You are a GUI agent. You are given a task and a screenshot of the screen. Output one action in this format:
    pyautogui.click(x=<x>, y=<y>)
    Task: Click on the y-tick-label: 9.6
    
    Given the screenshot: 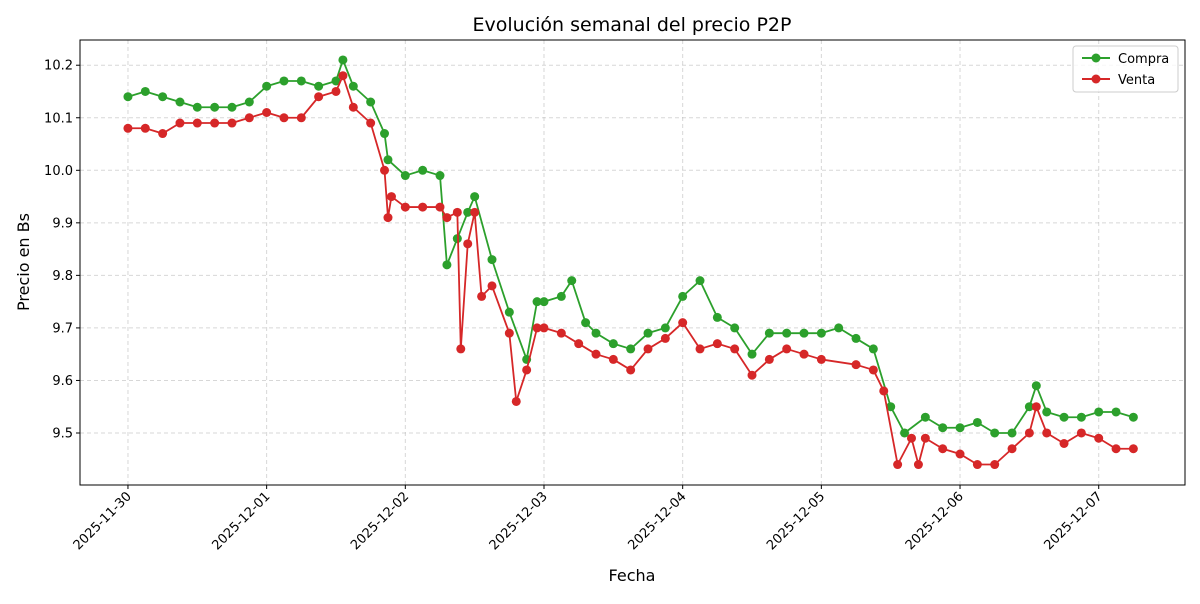 What is the action you would take?
    pyautogui.click(x=62, y=381)
    